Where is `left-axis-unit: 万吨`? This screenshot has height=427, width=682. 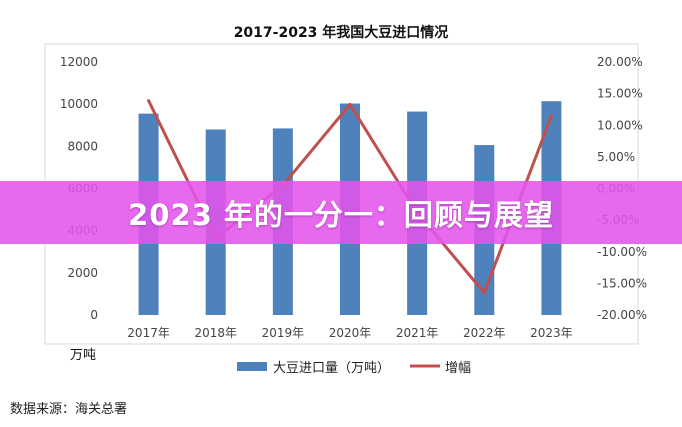
left-axis-unit: 万吨 is located at coordinates (83, 355).